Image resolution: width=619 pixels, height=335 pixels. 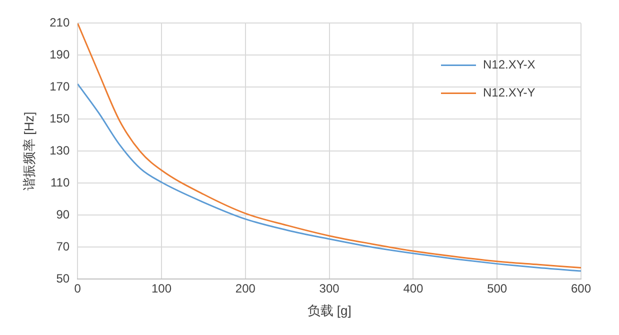 I want to click on y-tick-label: 70, so click(x=63, y=246).